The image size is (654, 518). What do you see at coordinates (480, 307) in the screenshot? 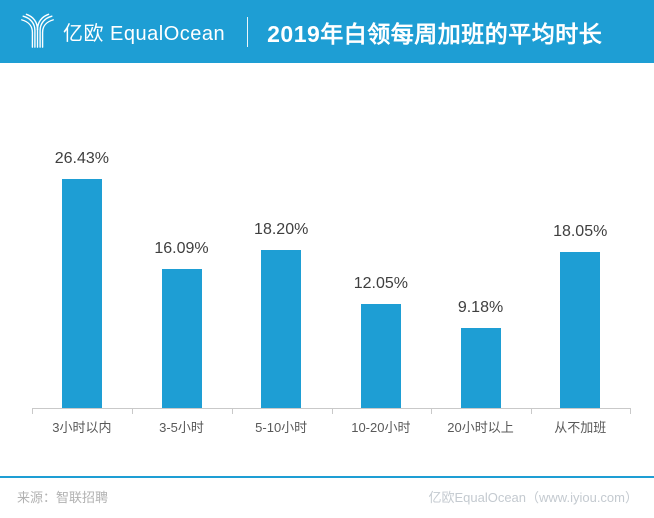
I see `bar-value-label: 9.18%` at bounding box center [480, 307].